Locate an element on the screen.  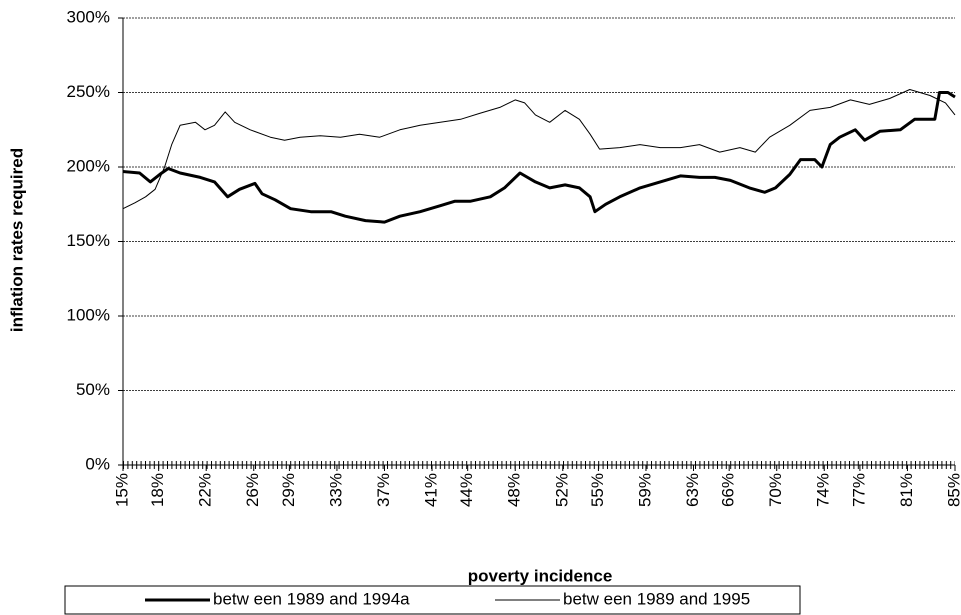
x-tick-label: 63% is located at coordinates (692, 490).